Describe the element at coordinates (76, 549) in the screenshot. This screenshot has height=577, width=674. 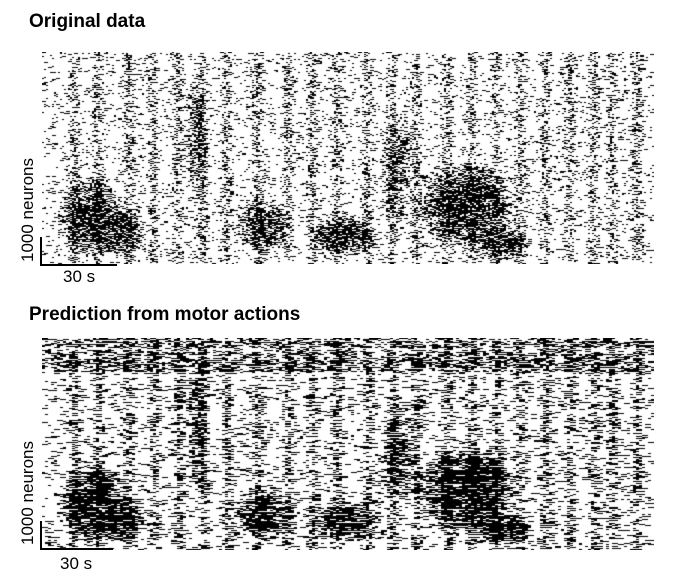
I see `x-scale-bar-prediction` at that location.